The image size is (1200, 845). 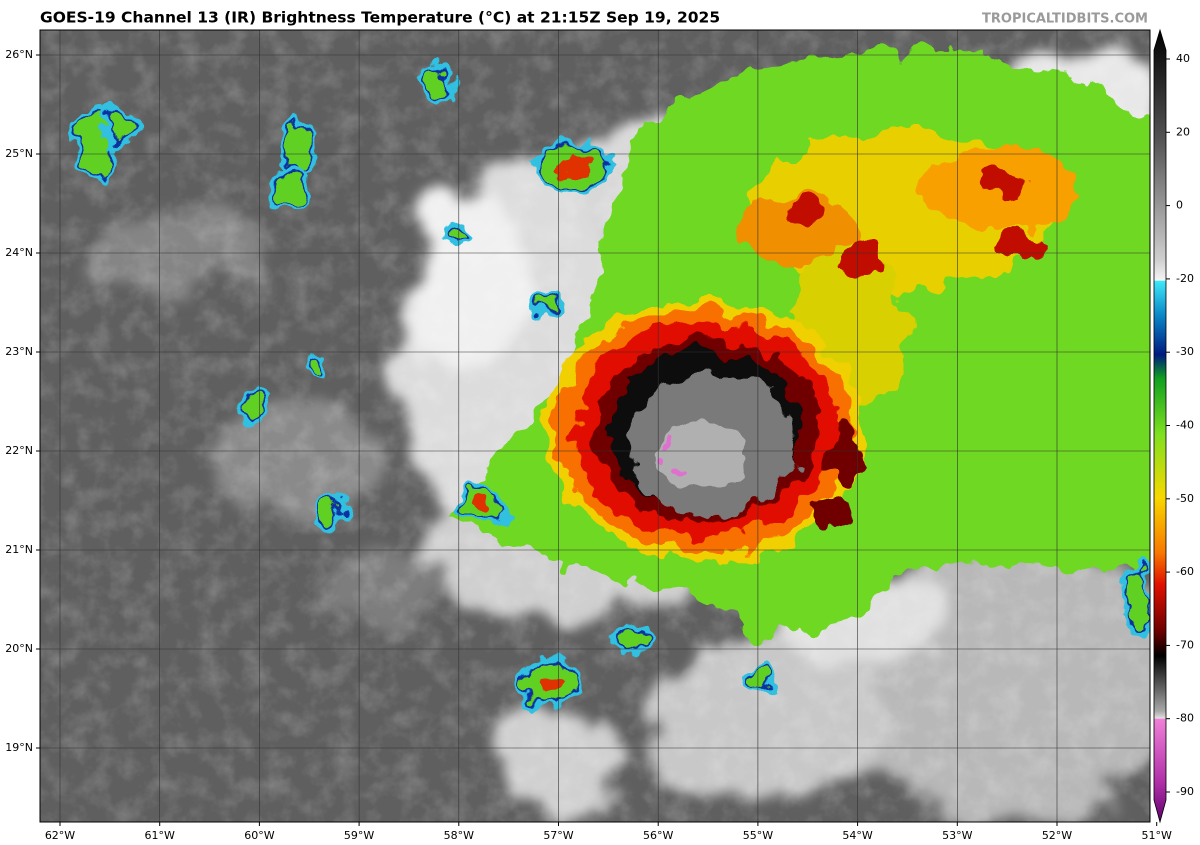 What do you see at coordinates (60, 835) in the screenshot?
I see `lon-label: 62°W` at bounding box center [60, 835].